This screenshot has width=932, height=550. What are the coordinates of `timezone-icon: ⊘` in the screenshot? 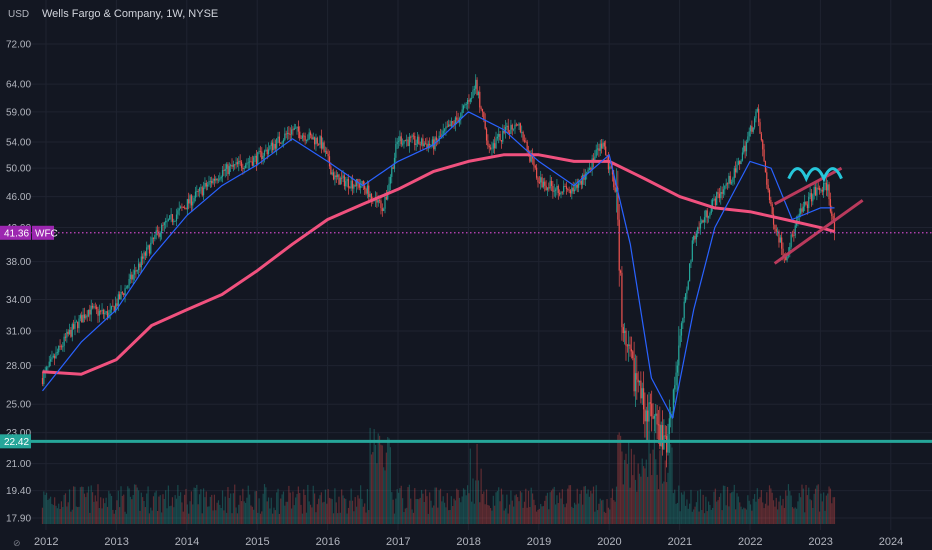 It's located at (17, 543).